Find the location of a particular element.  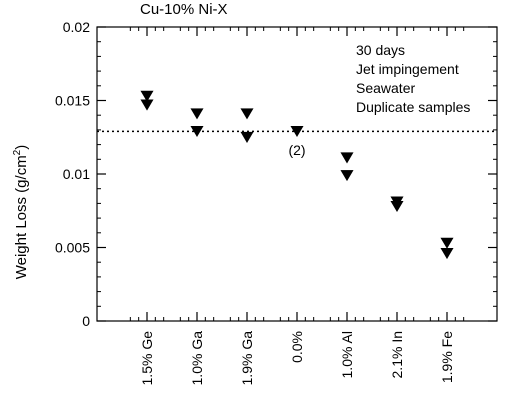

annotation-label: (2) is located at coordinates (296, 150).